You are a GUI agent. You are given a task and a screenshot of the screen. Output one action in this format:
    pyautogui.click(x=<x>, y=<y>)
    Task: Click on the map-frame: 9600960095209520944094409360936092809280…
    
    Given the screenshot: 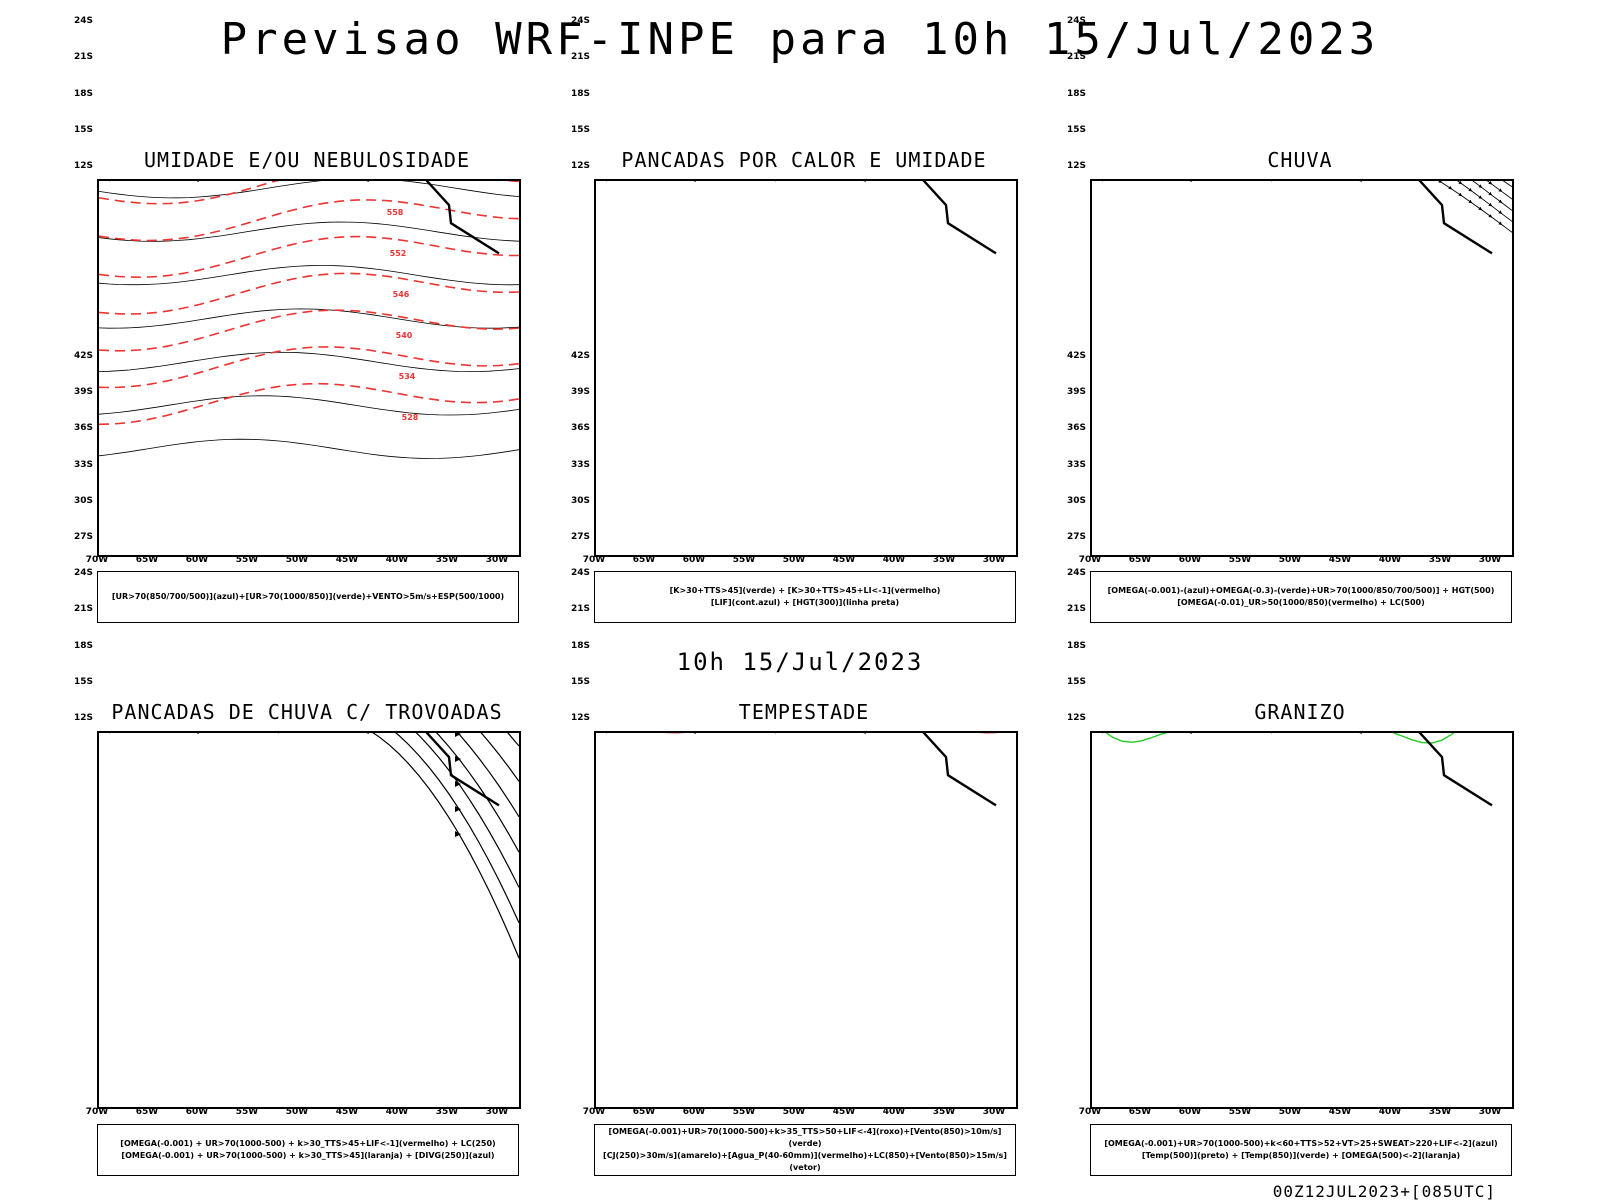 What is the action you would take?
    pyautogui.click(x=806, y=368)
    